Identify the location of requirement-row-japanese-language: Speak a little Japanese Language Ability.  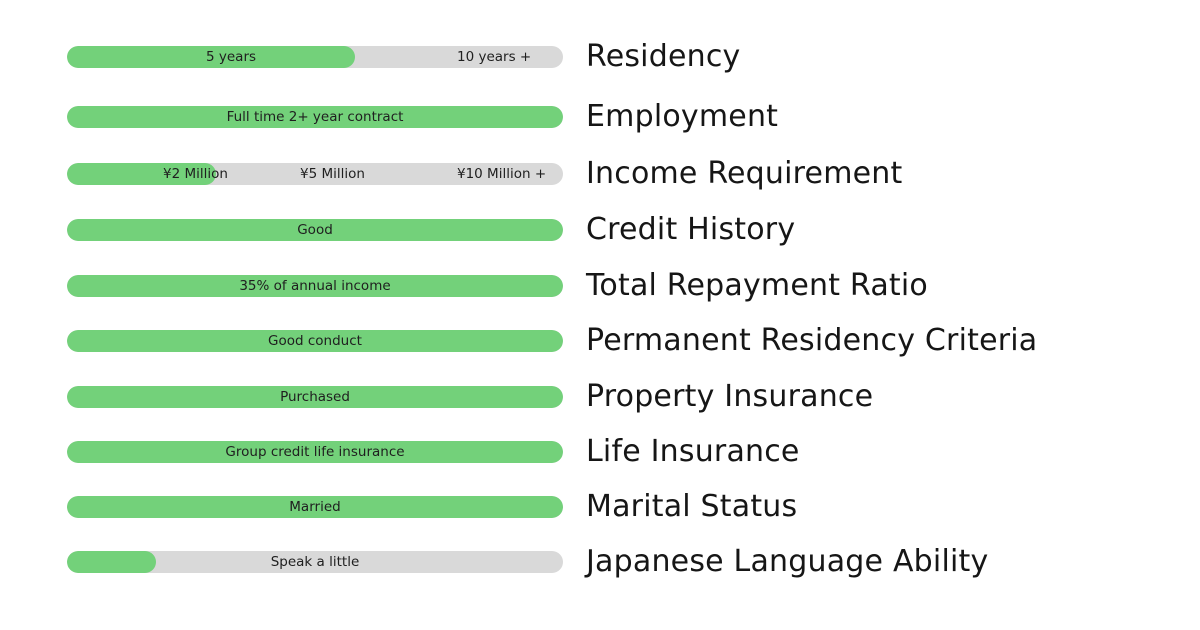
(600, 562).